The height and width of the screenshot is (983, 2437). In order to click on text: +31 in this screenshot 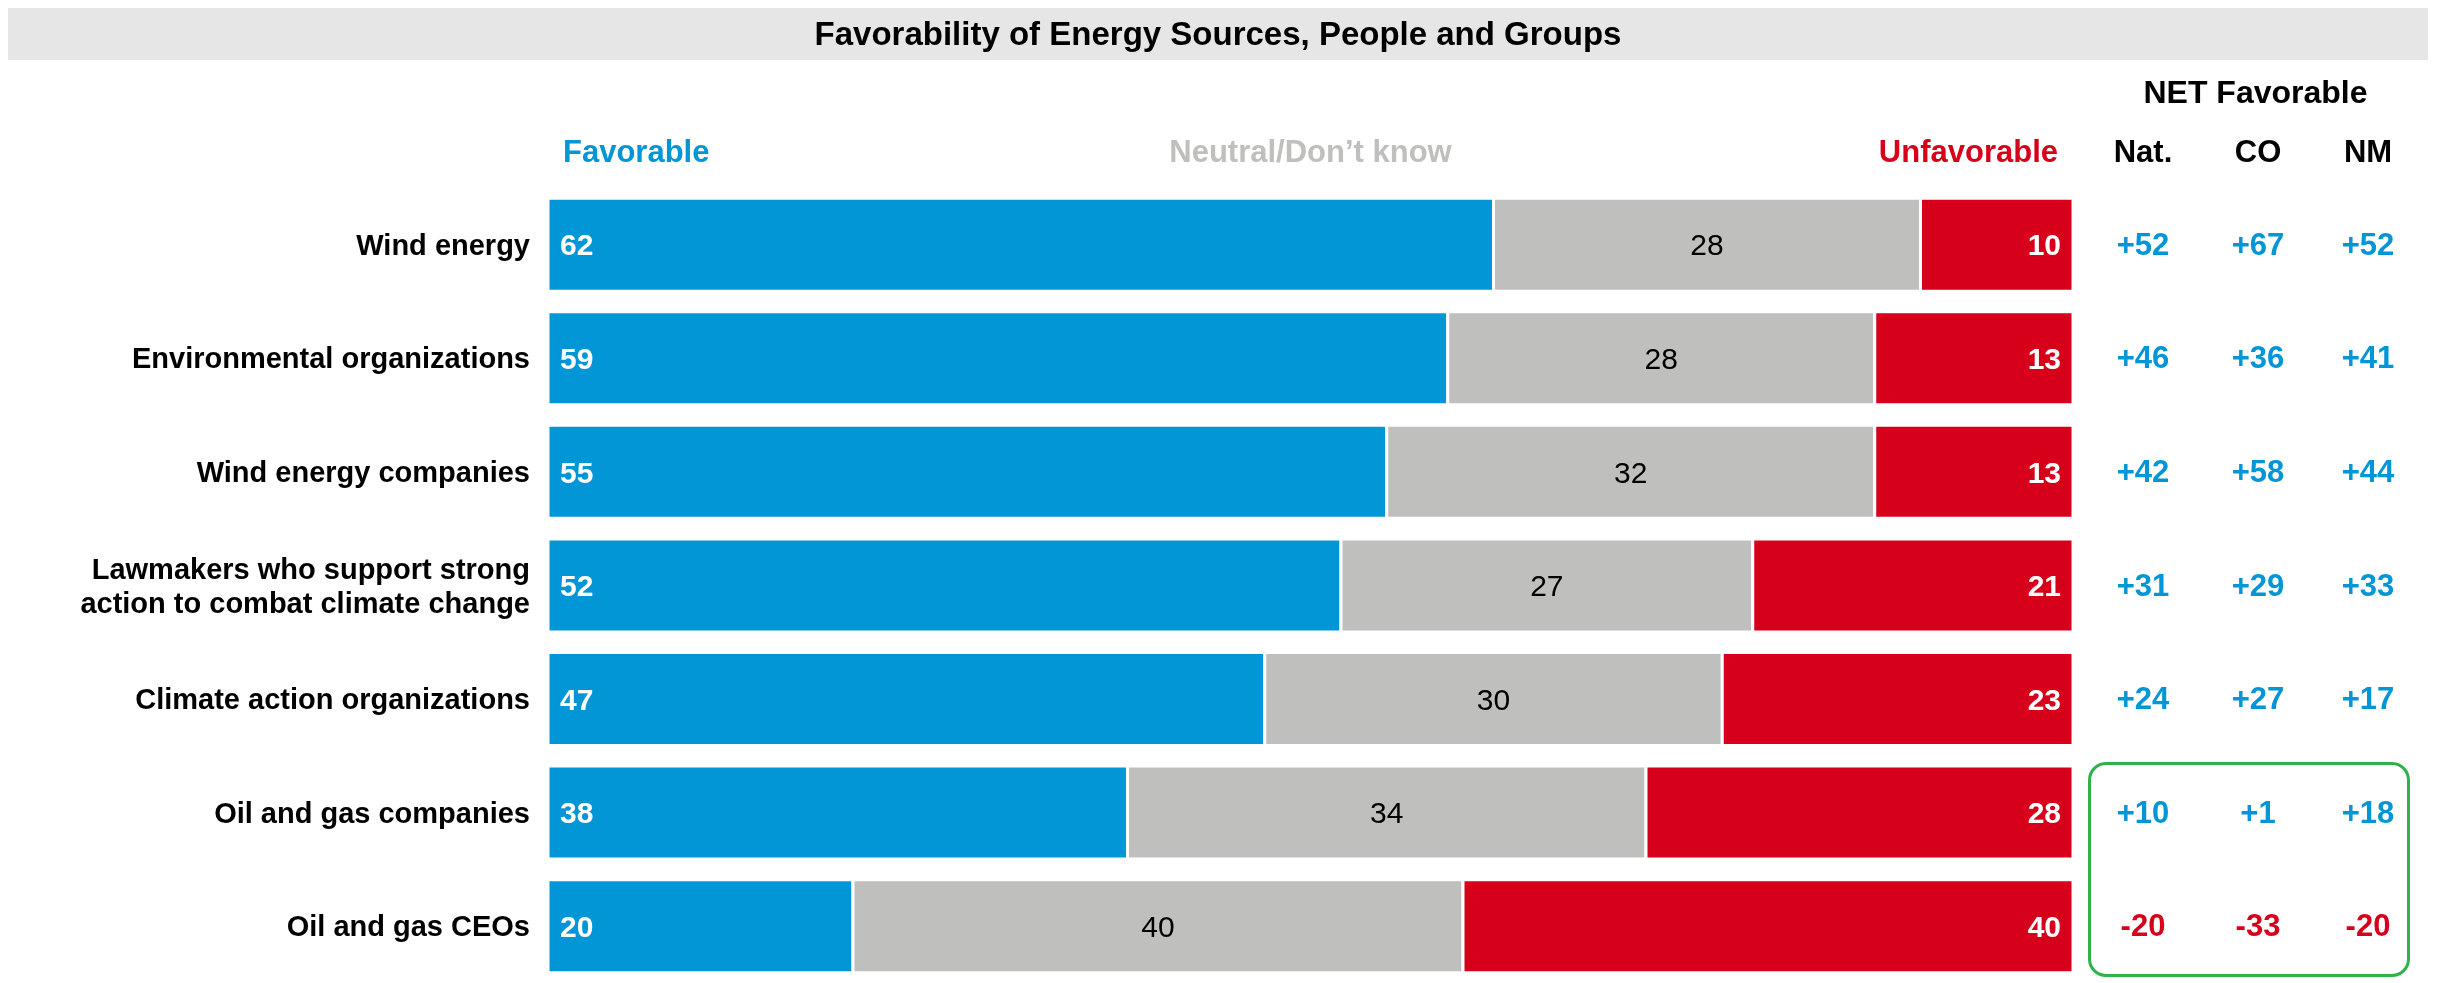, I will do `click(2143, 585)`.